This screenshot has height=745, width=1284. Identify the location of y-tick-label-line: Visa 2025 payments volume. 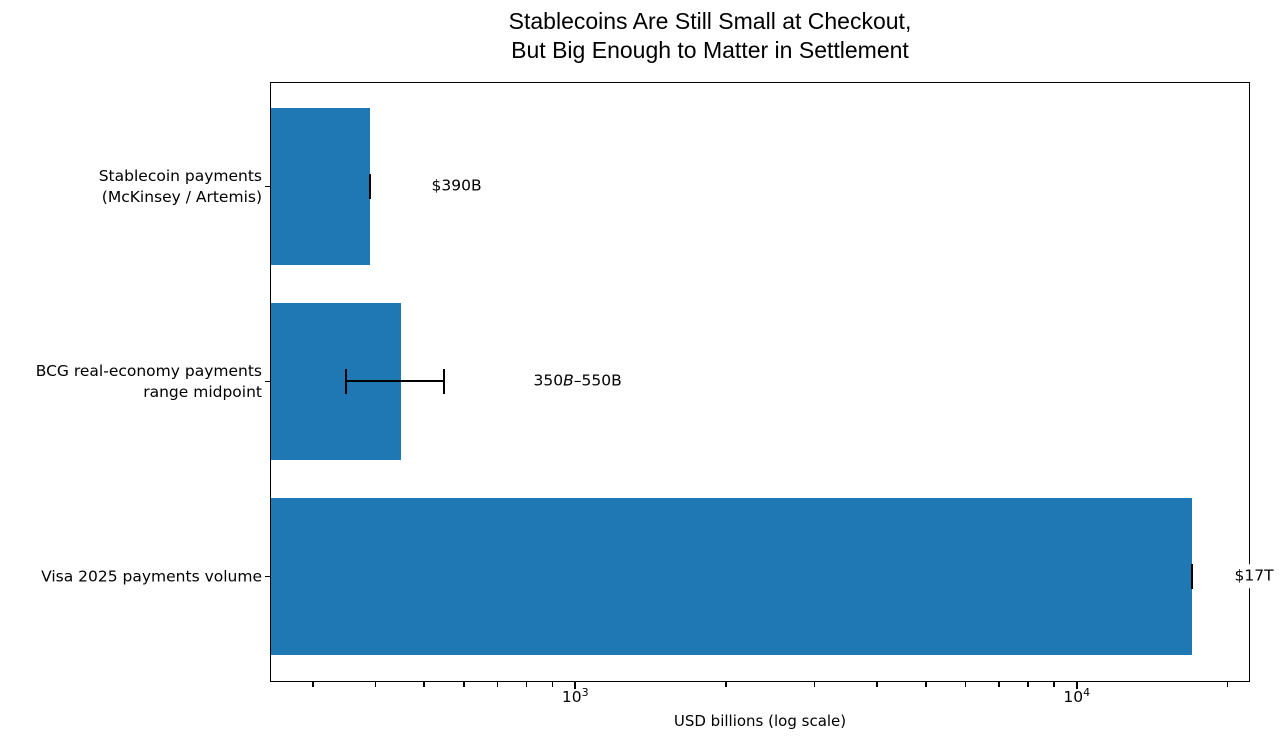
(151, 576).